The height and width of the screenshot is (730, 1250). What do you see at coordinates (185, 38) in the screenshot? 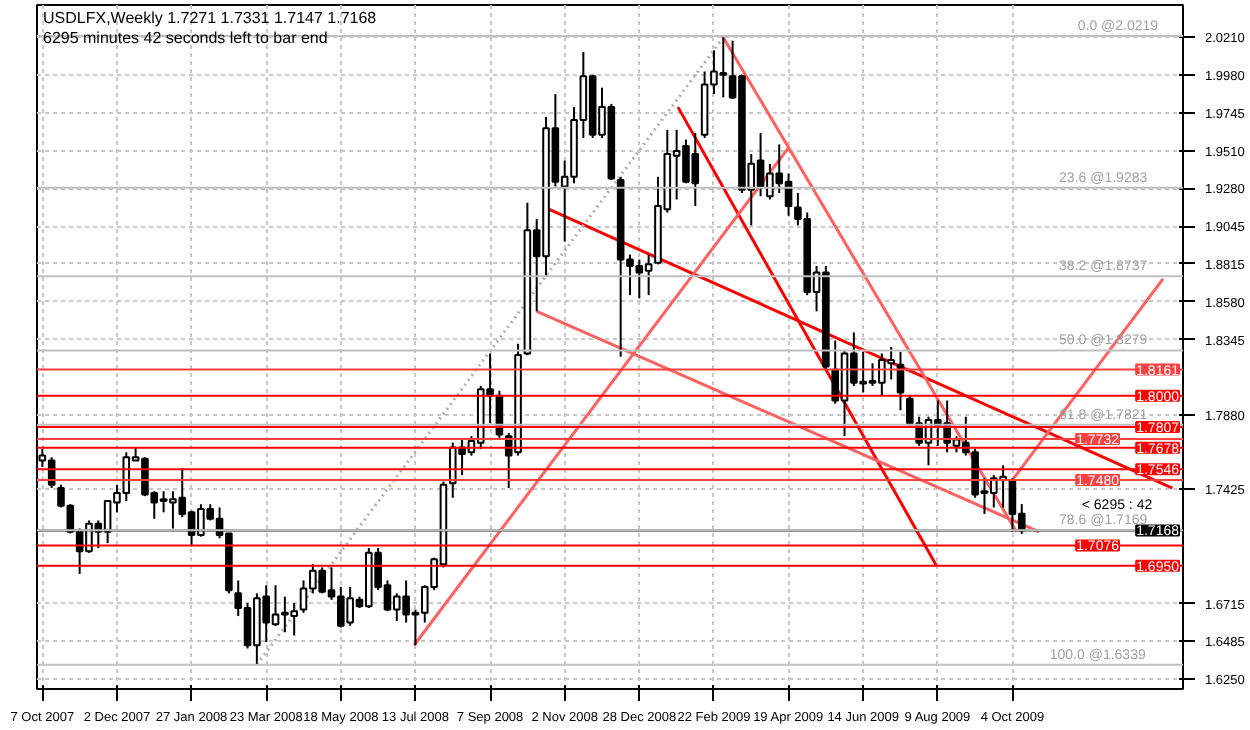
I see `text: 6295 minutes 42 seconds left to bar end` at bounding box center [185, 38].